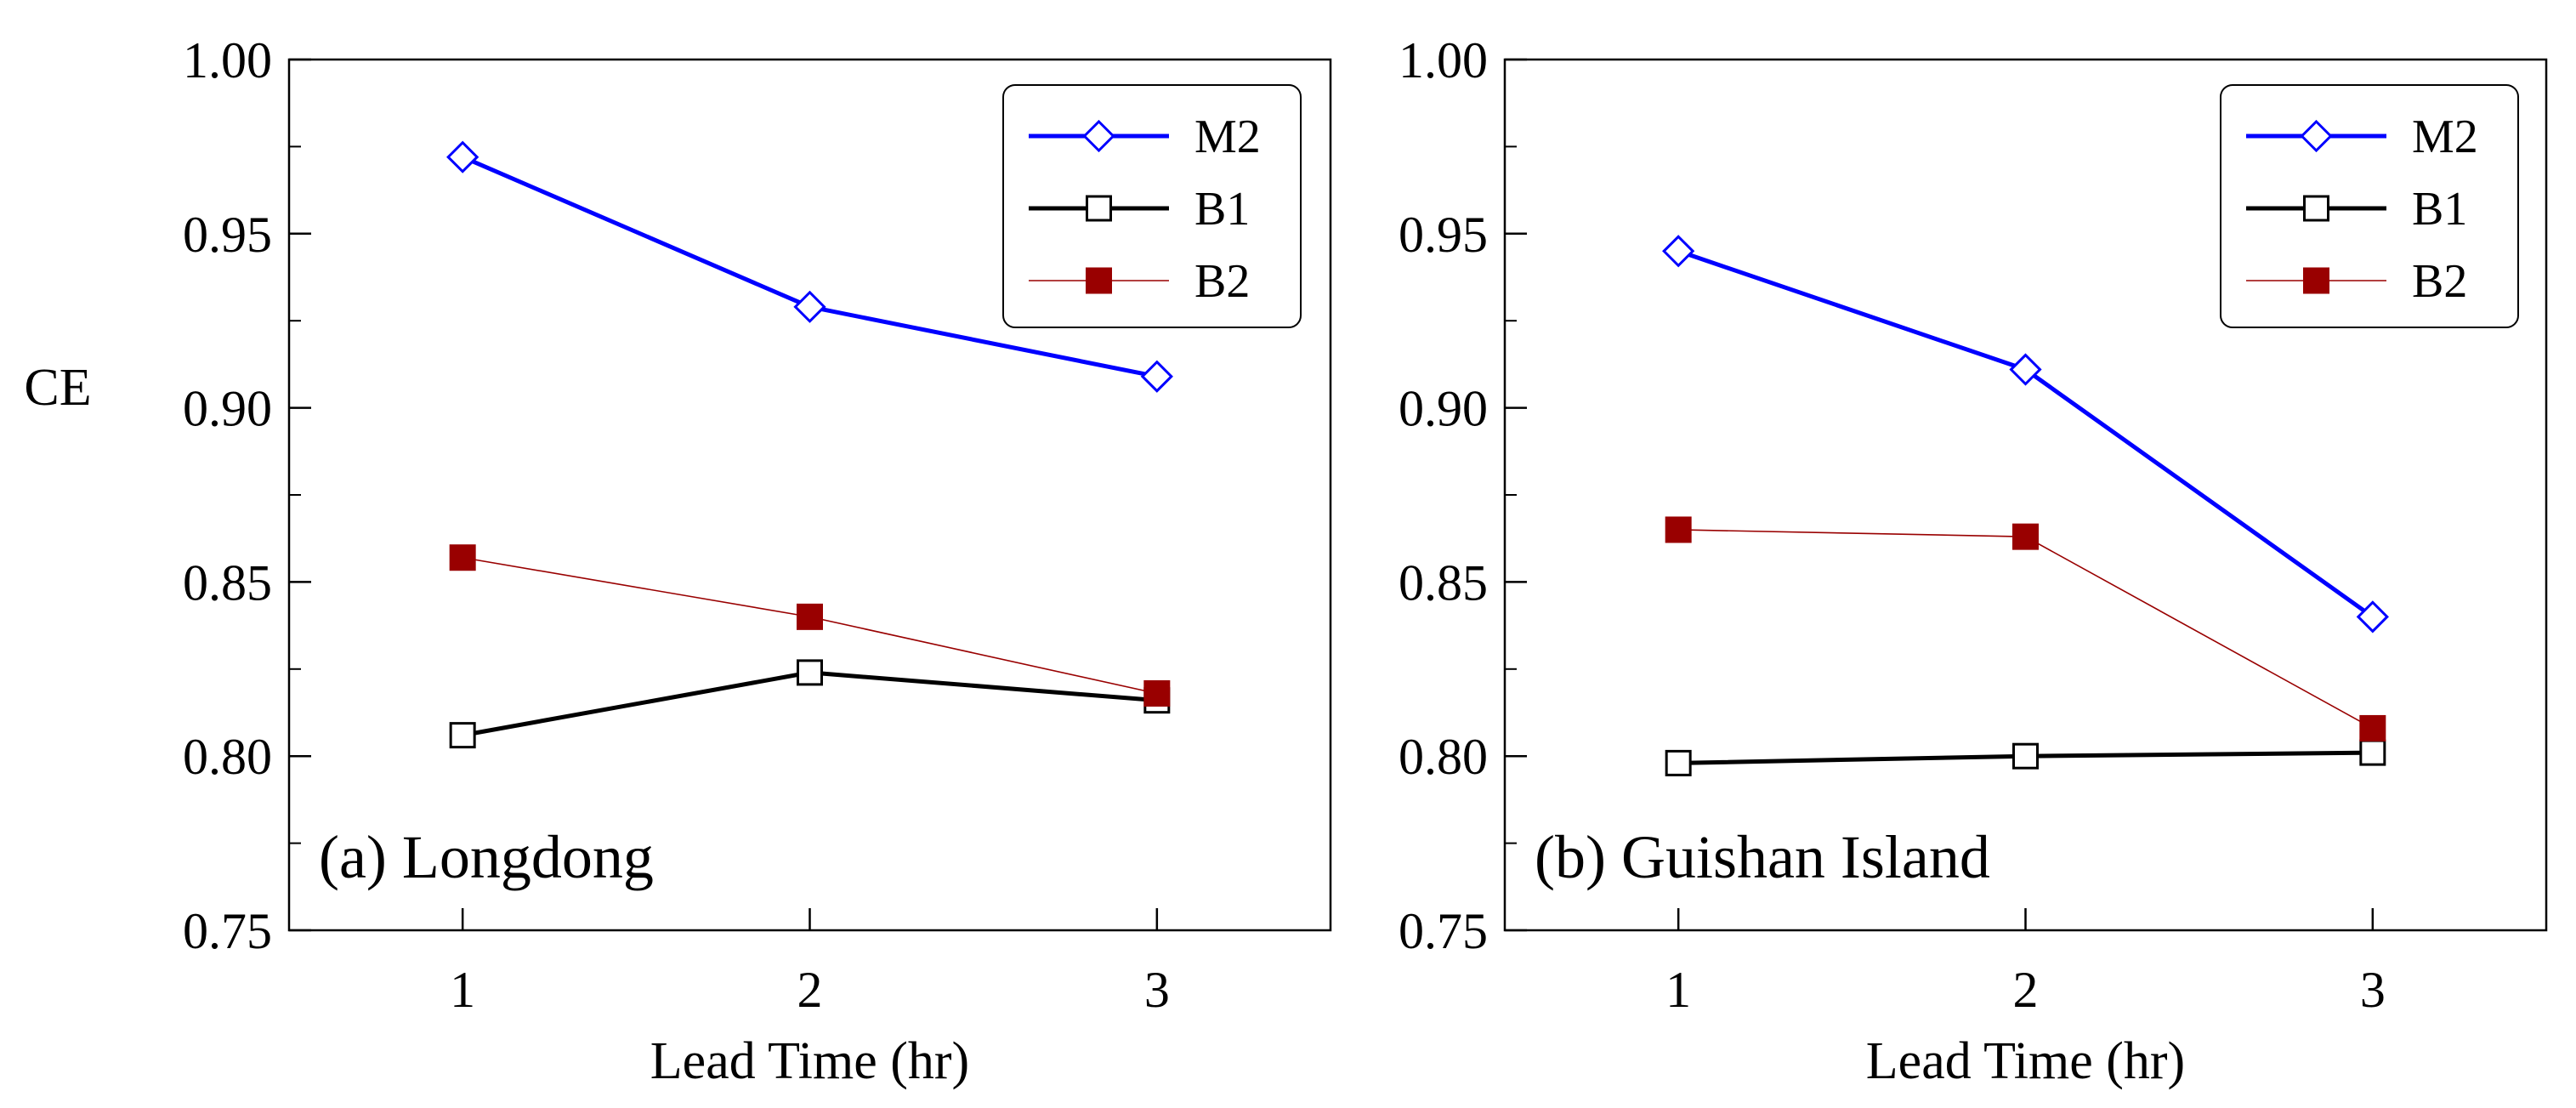 This screenshot has width=2576, height=1108. What do you see at coordinates (57, 388) in the screenshot?
I see `y-axis-title: CE` at bounding box center [57, 388].